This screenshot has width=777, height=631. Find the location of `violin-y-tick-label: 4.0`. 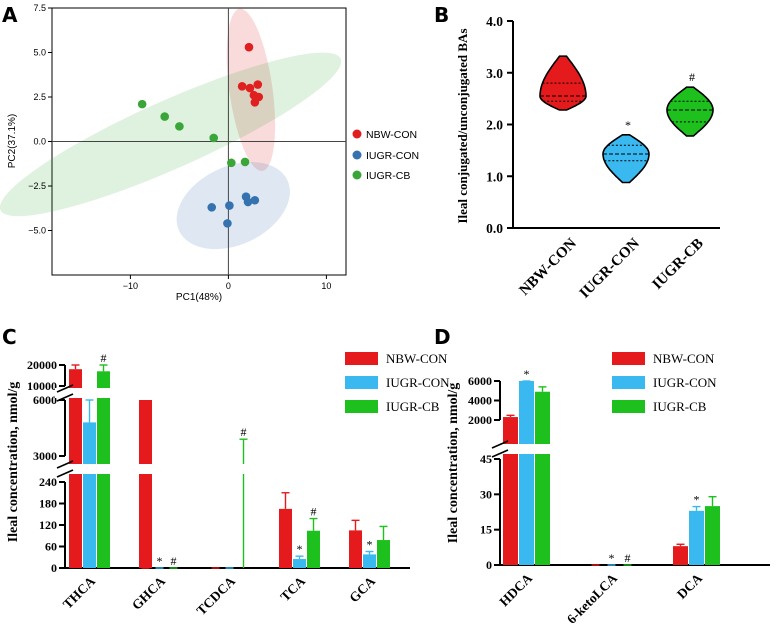

violin-y-tick-label: 4.0 is located at coordinates (494, 21).